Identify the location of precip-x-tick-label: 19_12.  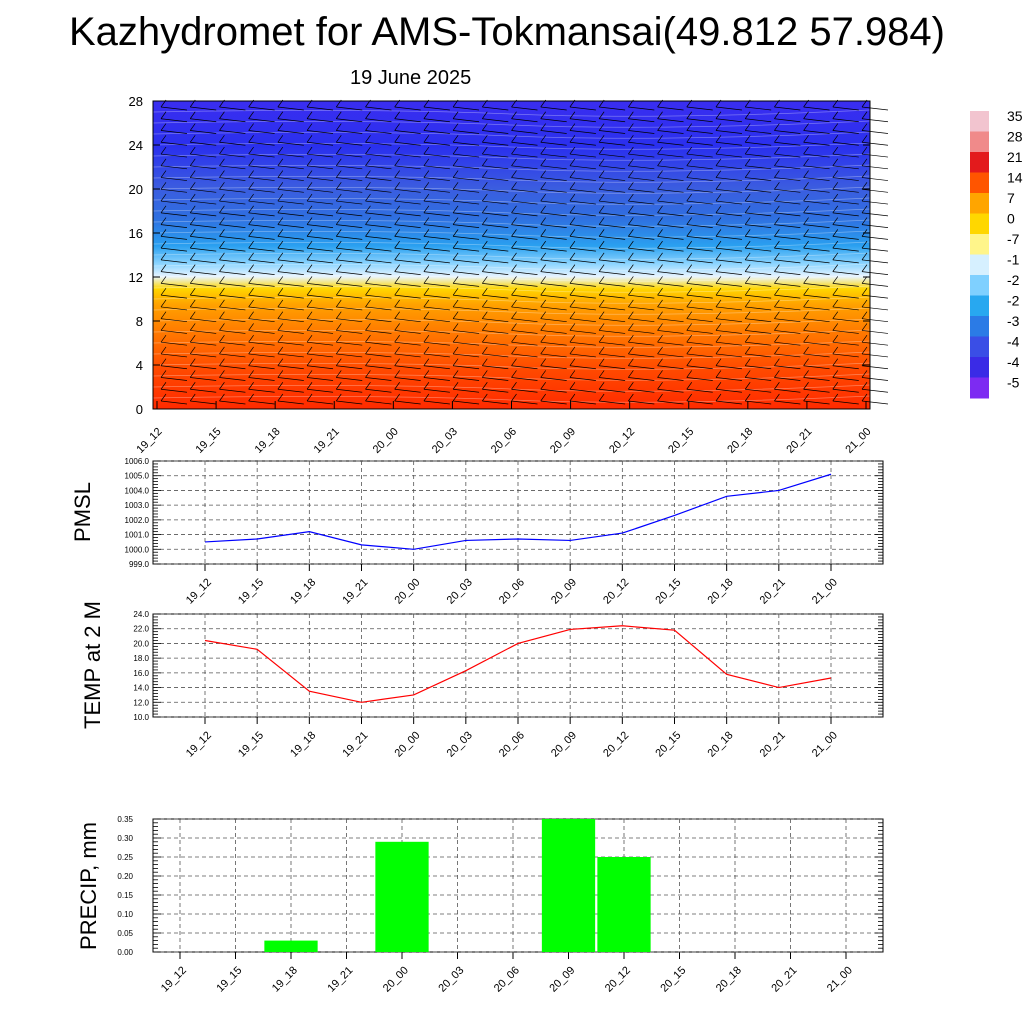
(174, 979).